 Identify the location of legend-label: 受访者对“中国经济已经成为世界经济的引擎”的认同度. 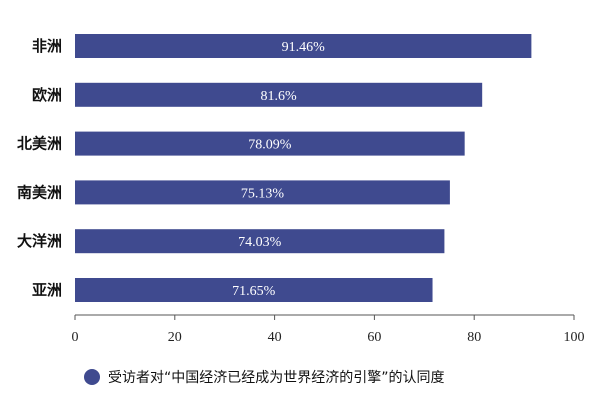
(276, 378).